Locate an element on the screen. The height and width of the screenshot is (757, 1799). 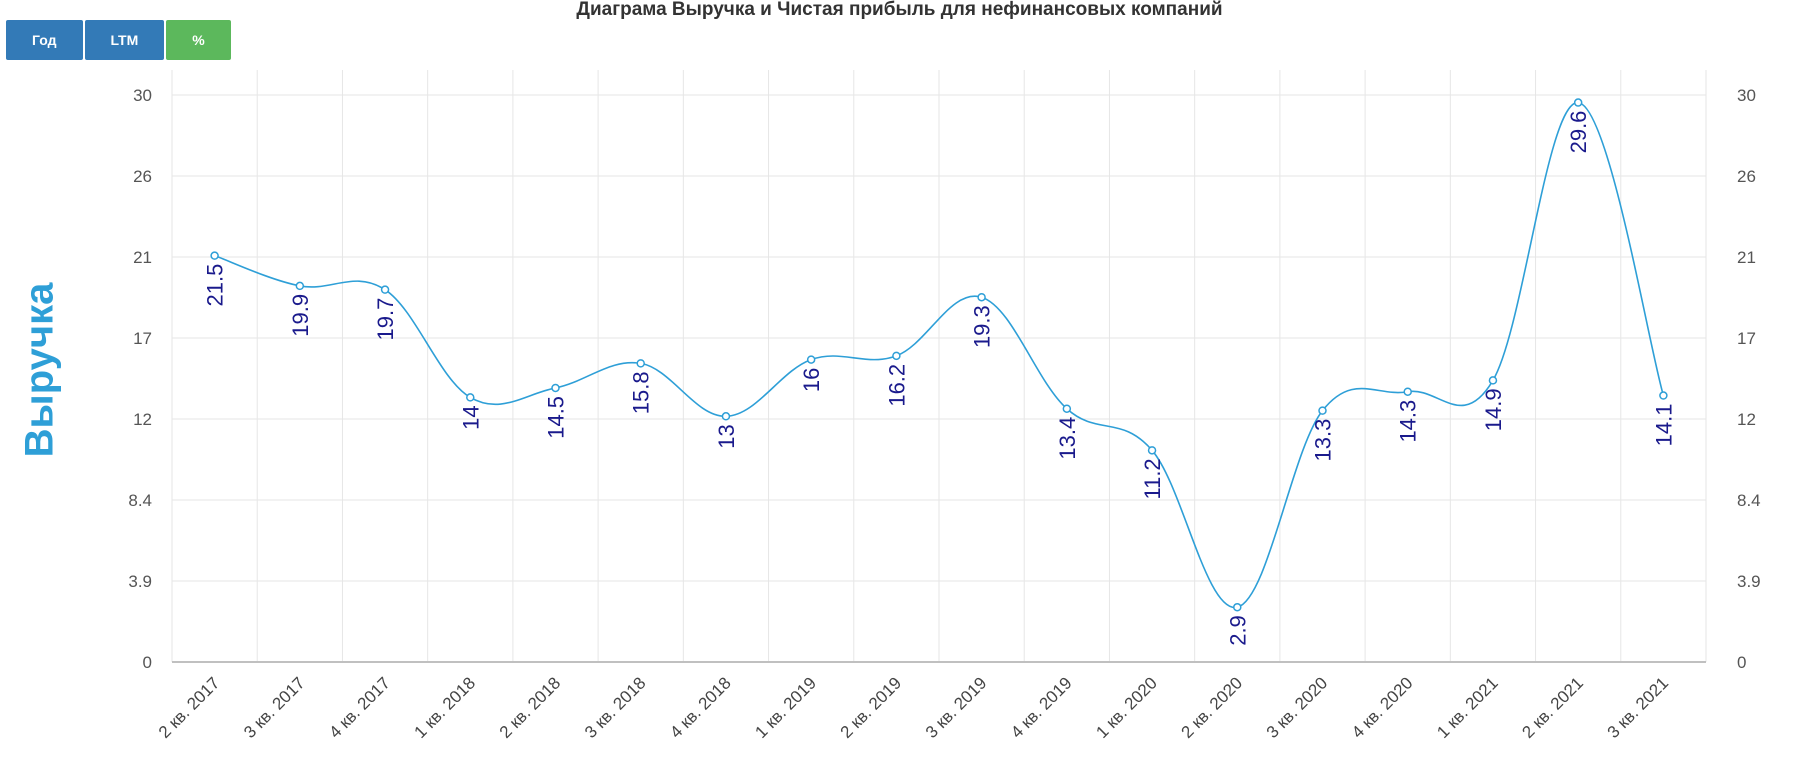
data-label: 13 is located at coordinates (726, 436).